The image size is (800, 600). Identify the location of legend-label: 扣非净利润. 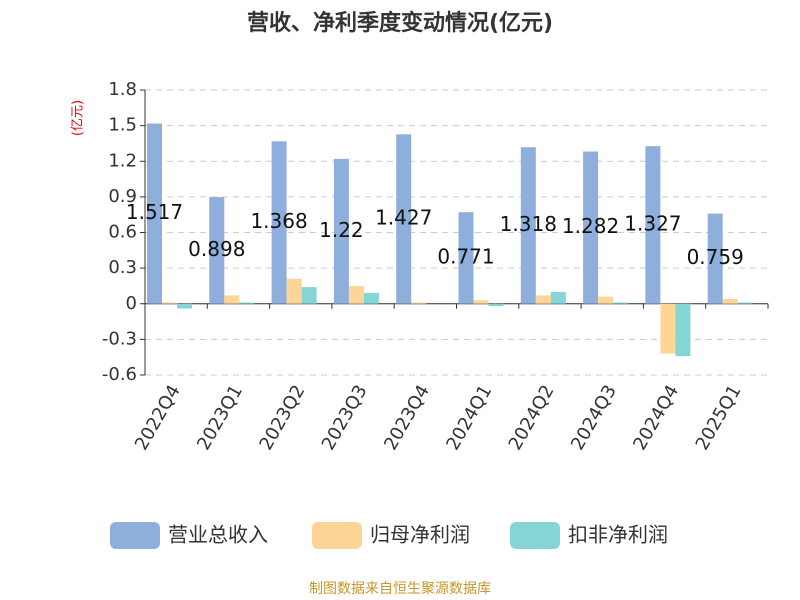
(618, 535).